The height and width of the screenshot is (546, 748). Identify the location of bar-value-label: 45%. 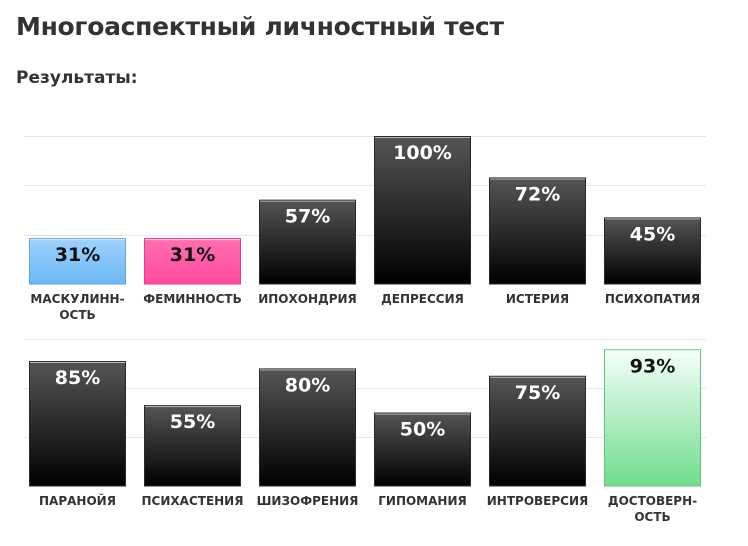
(652, 234).